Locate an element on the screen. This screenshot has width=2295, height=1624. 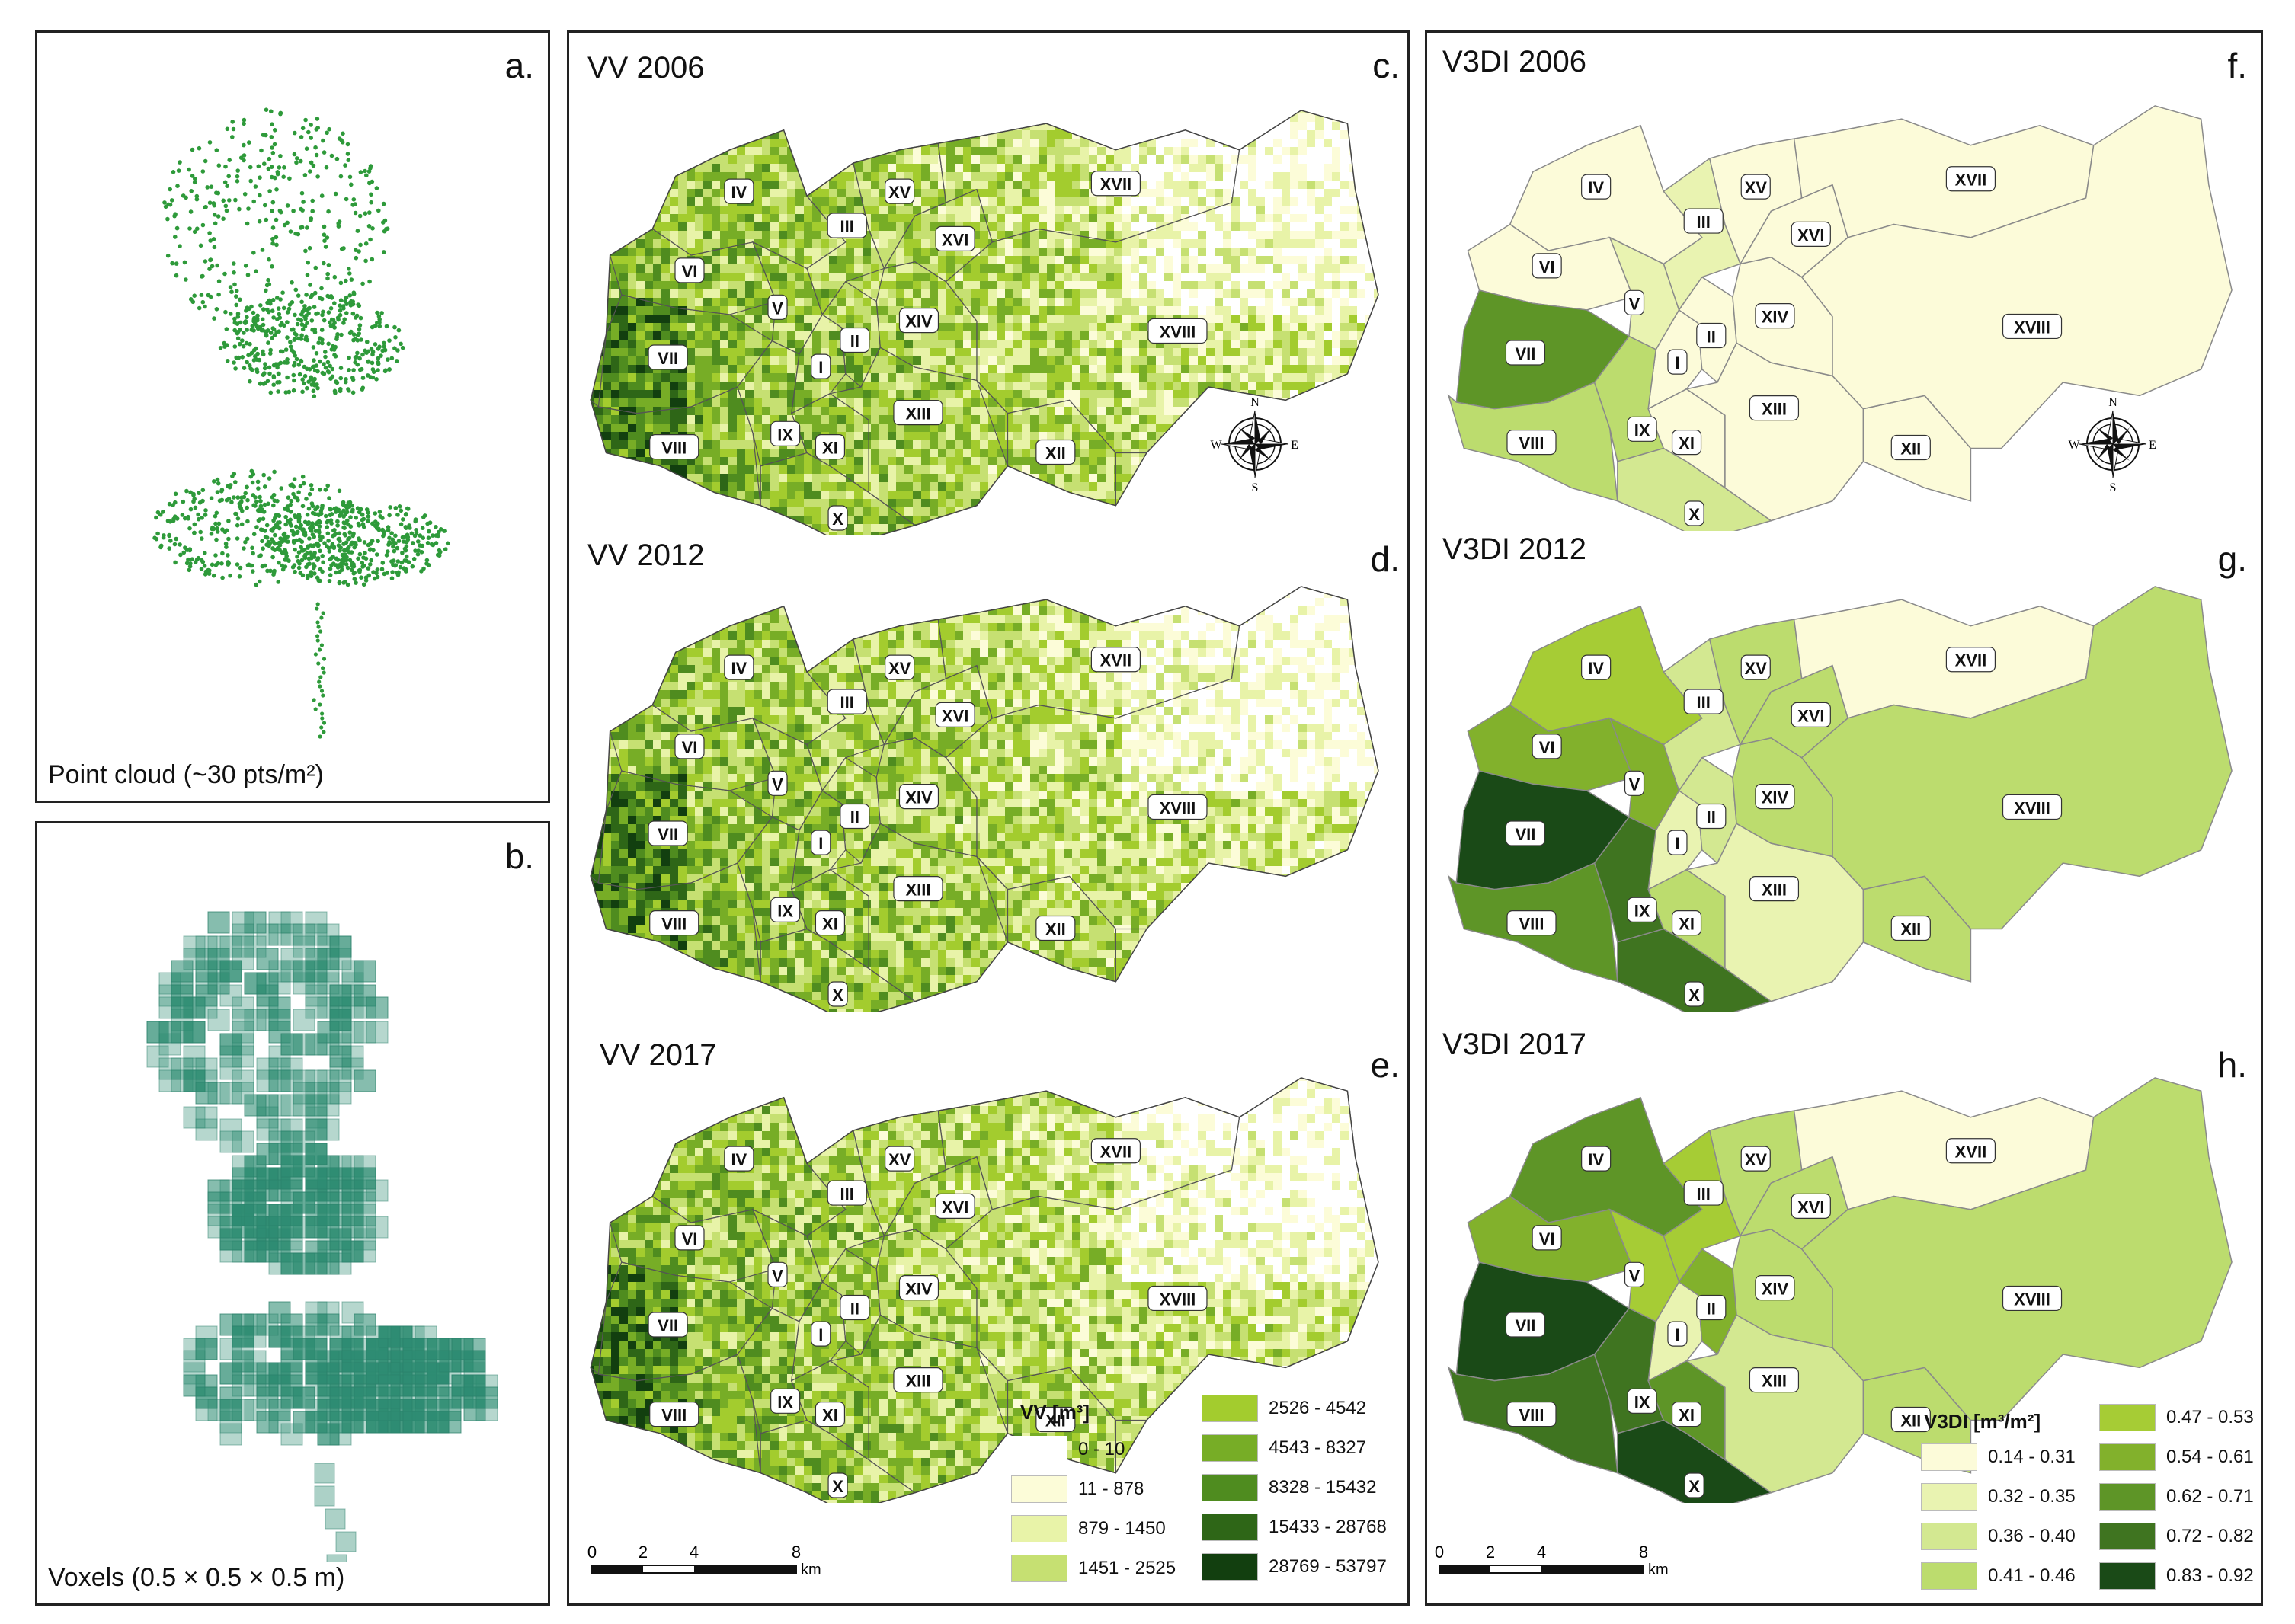
v3di-legend-label-6: 0.62 - 0.71 is located at coordinates (2210, 1496).